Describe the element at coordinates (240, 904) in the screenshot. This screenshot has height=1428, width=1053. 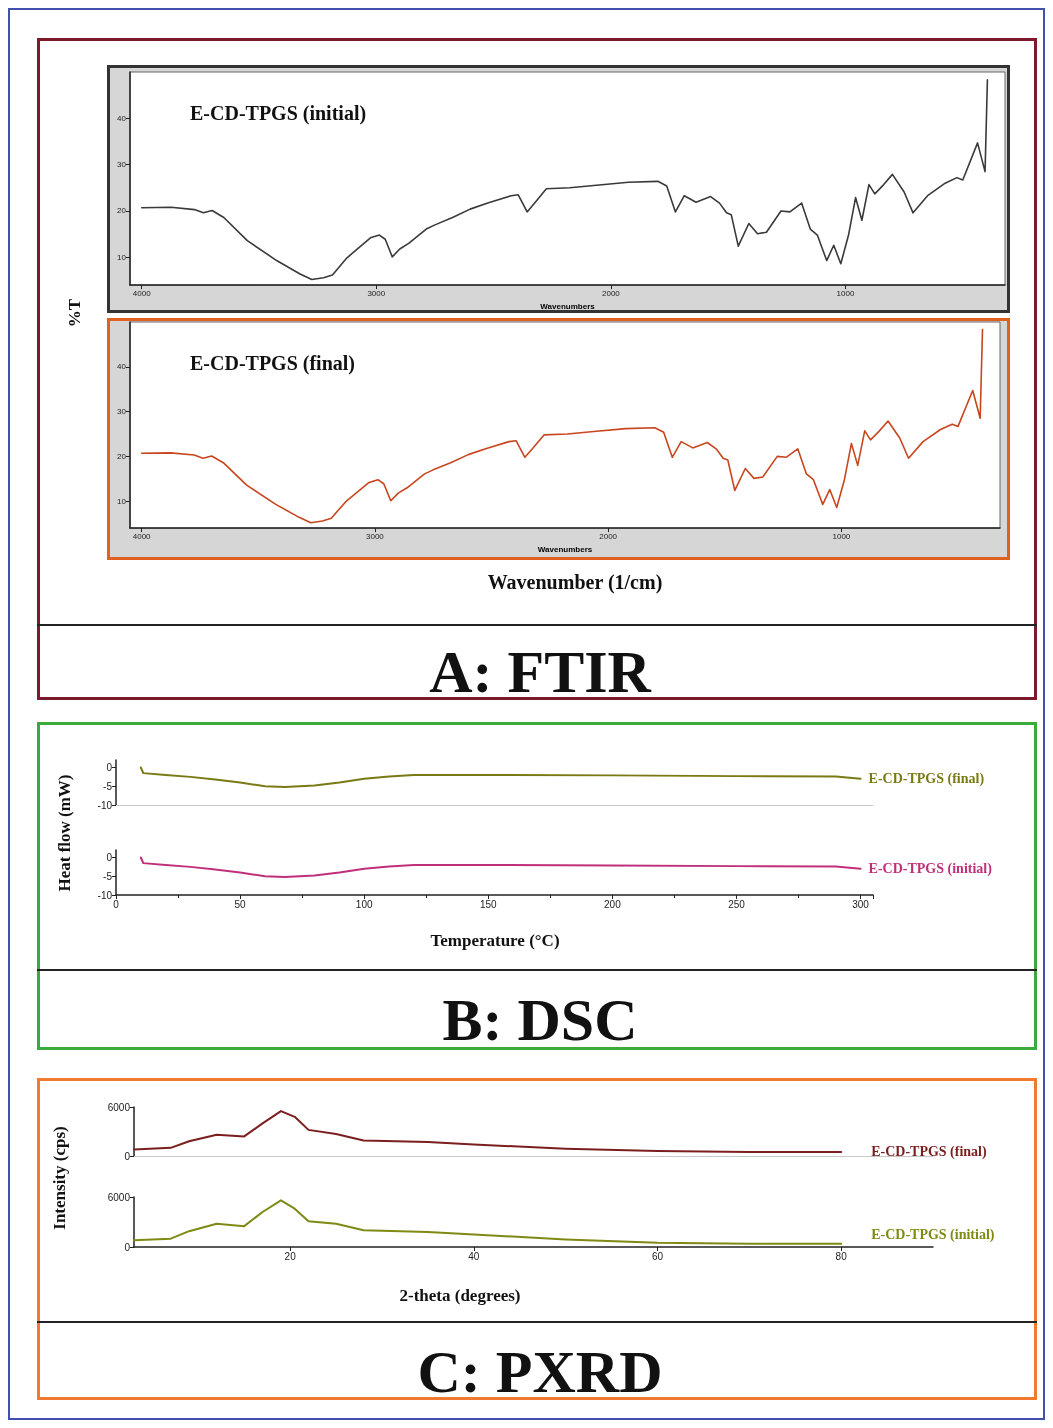
I see `x-tick-label: 50` at that location.